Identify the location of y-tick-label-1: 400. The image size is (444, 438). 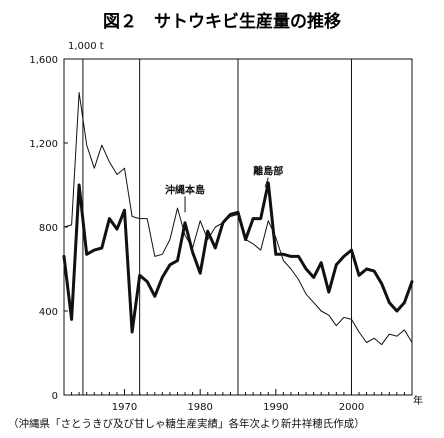
(48, 312).